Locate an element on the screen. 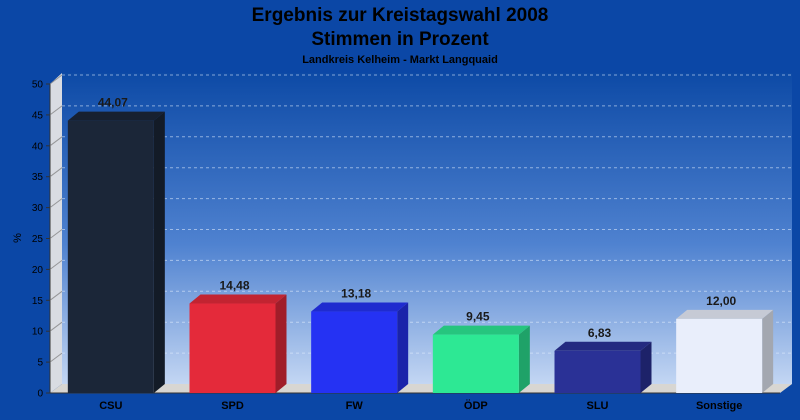 This screenshot has height=420, width=800. y-tick-label: 20 is located at coordinates (38, 270).